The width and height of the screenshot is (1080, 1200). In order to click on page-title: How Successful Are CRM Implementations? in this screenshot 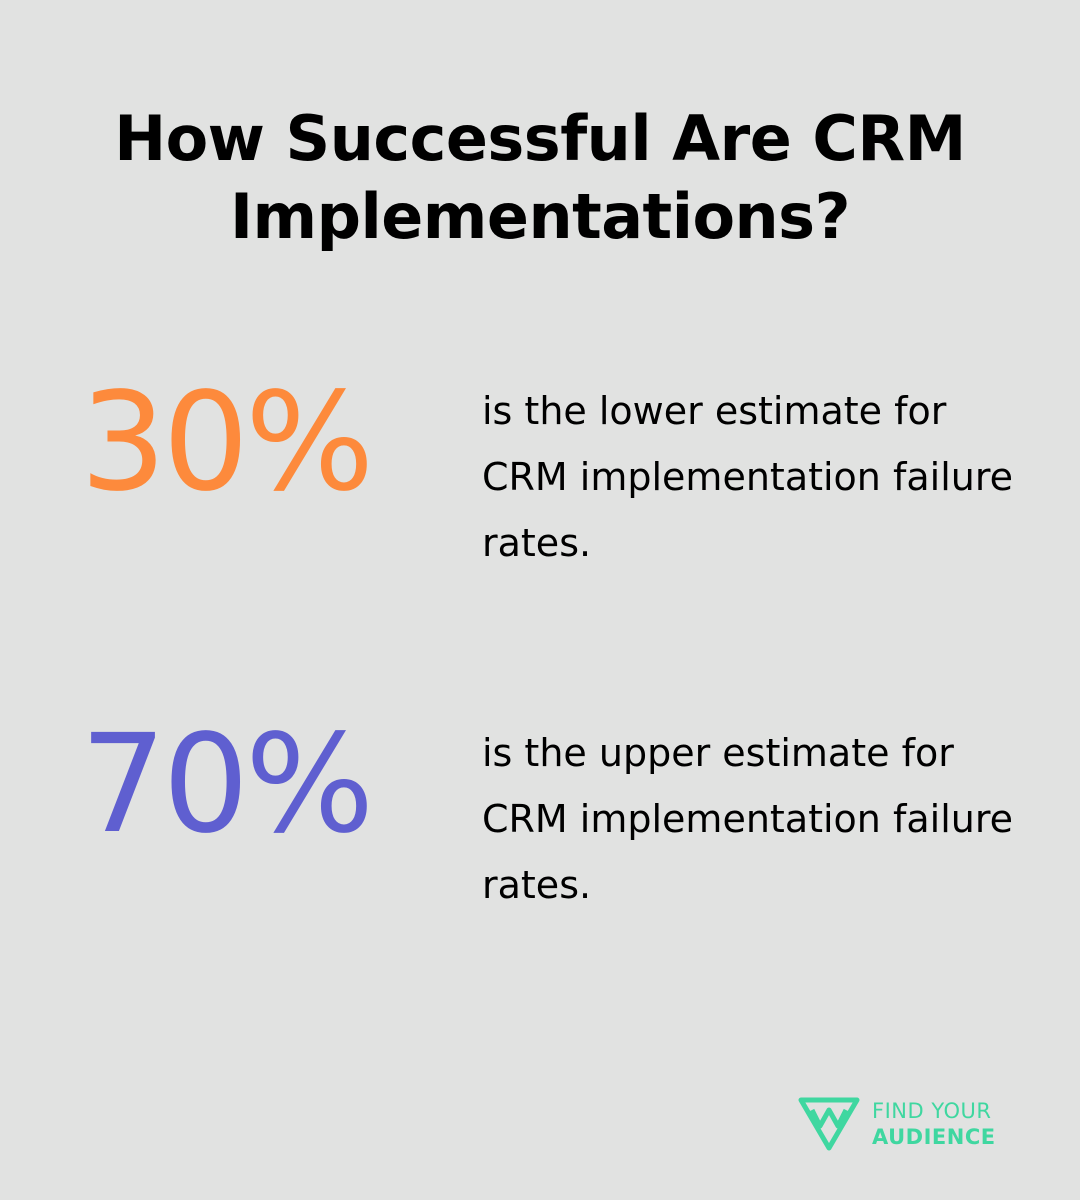, I will do `click(540, 177)`.